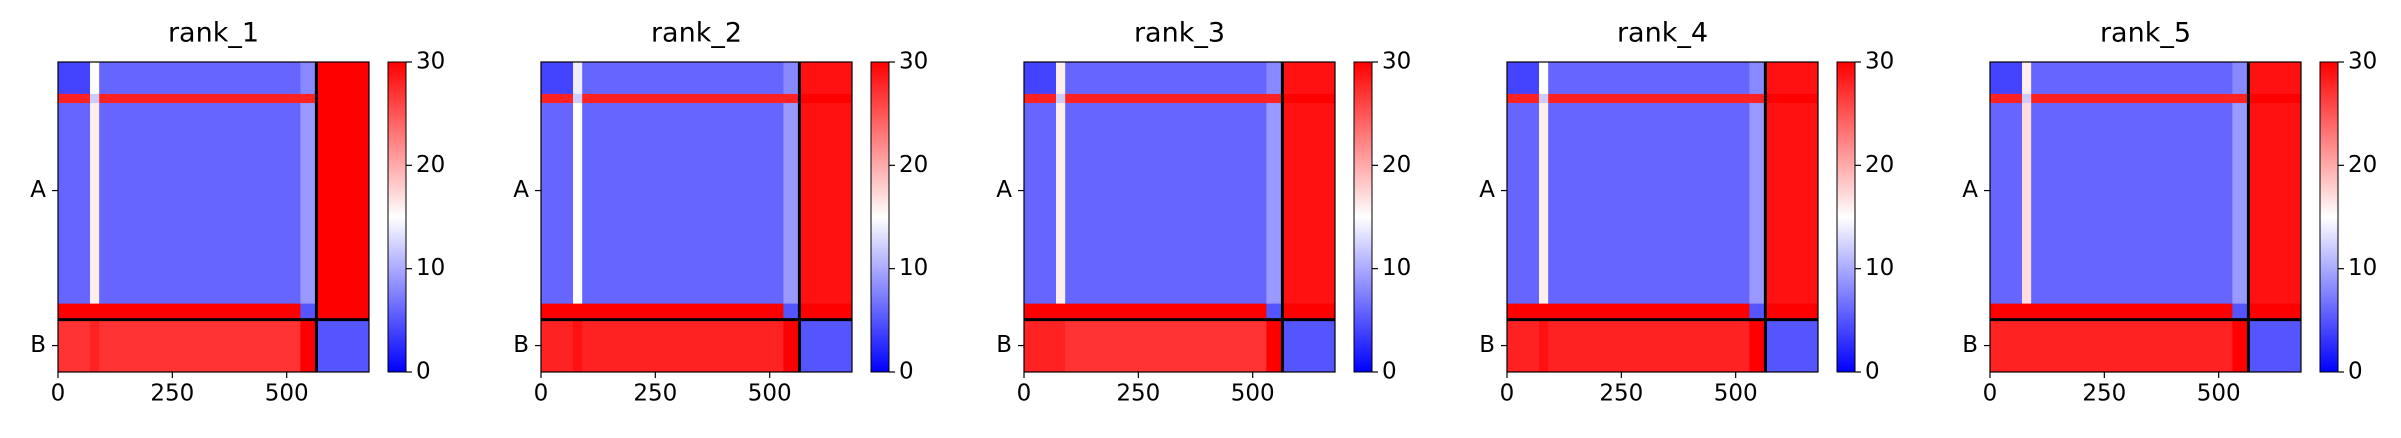 The width and height of the screenshot is (2401, 438). Describe the element at coordinates (1662, 33) in the screenshot. I see `chart-title: rank_4` at that location.